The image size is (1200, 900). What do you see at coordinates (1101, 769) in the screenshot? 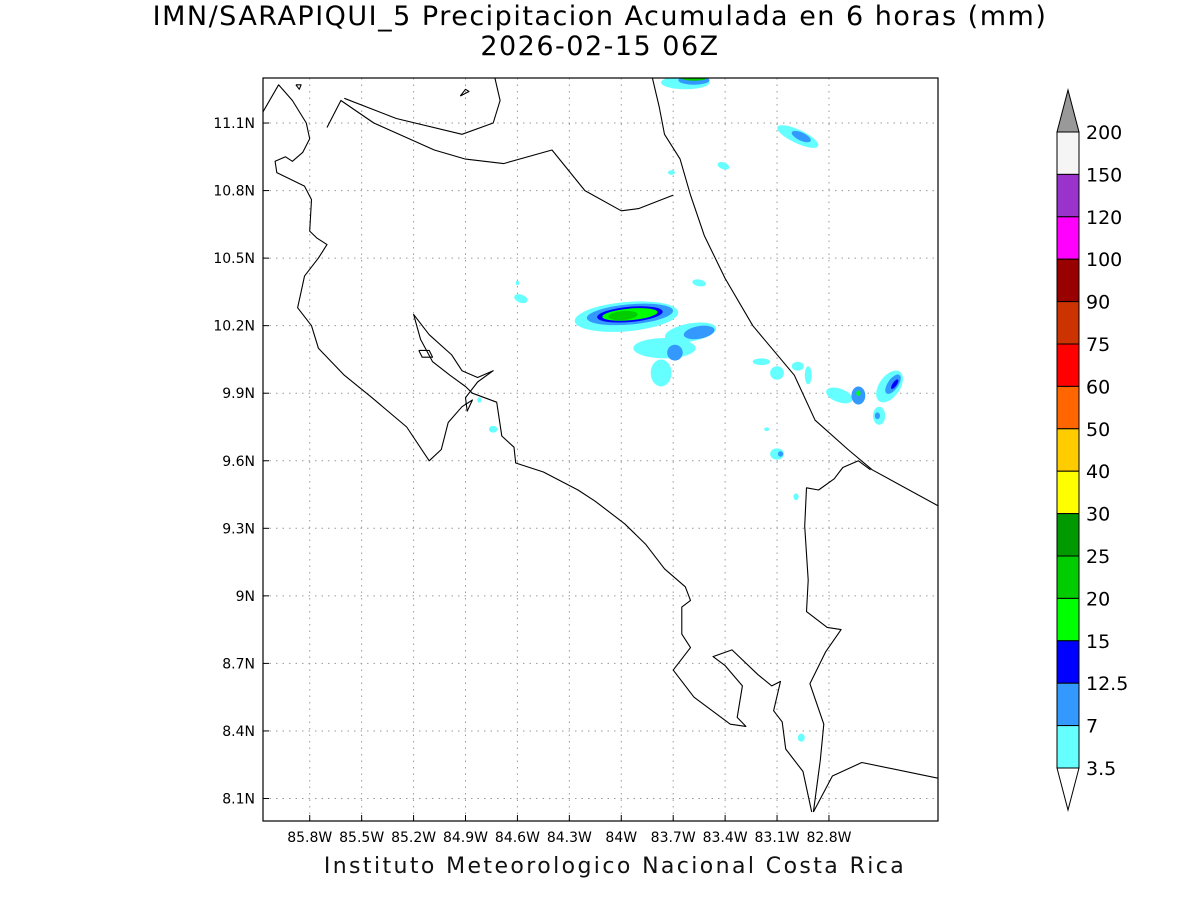
I see `colorbar-label: 3.5` at bounding box center [1101, 769].